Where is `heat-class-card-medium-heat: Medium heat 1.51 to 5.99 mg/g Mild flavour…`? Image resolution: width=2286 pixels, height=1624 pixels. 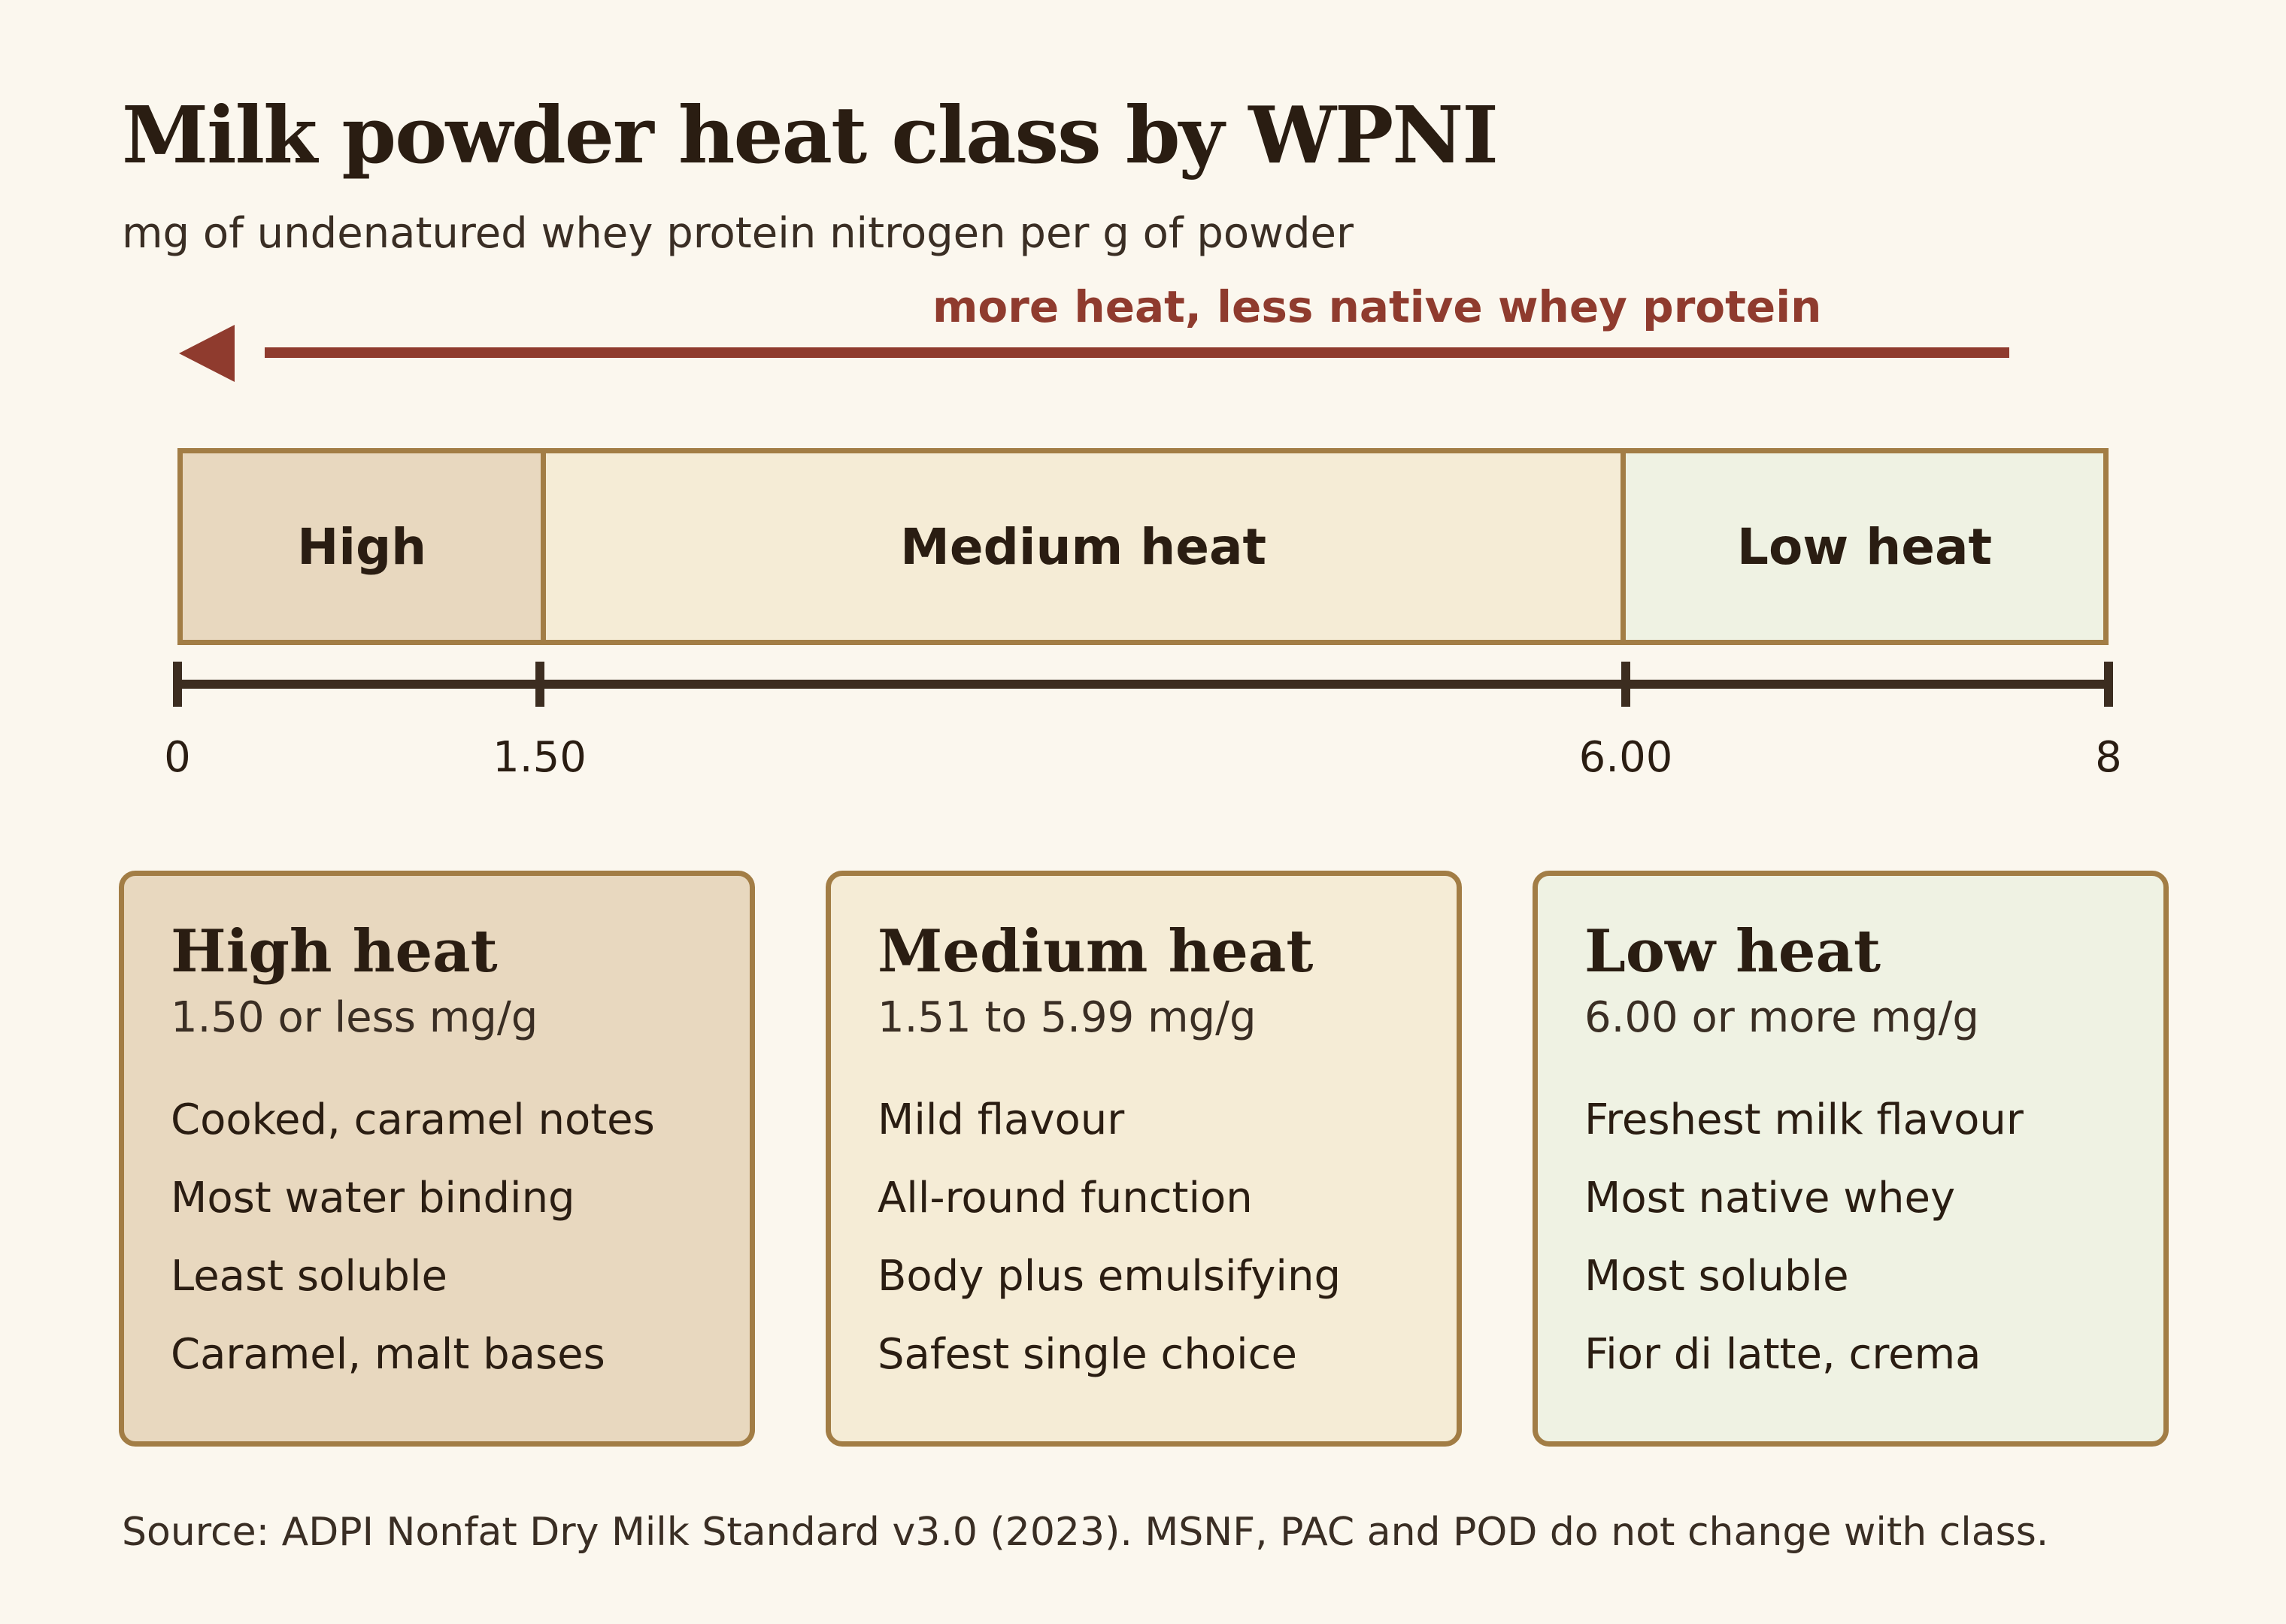
heat-class-card-medium-heat: Medium heat 1.51 to 5.99 mg/g Mild flavour… is located at coordinates (1144, 1159).